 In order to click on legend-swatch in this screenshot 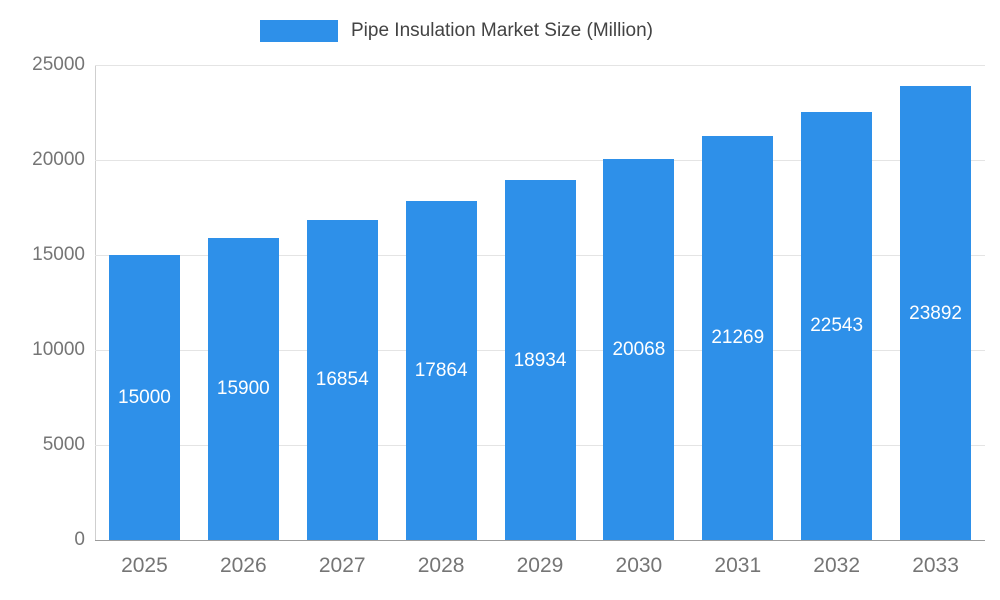, I will do `click(299, 31)`.